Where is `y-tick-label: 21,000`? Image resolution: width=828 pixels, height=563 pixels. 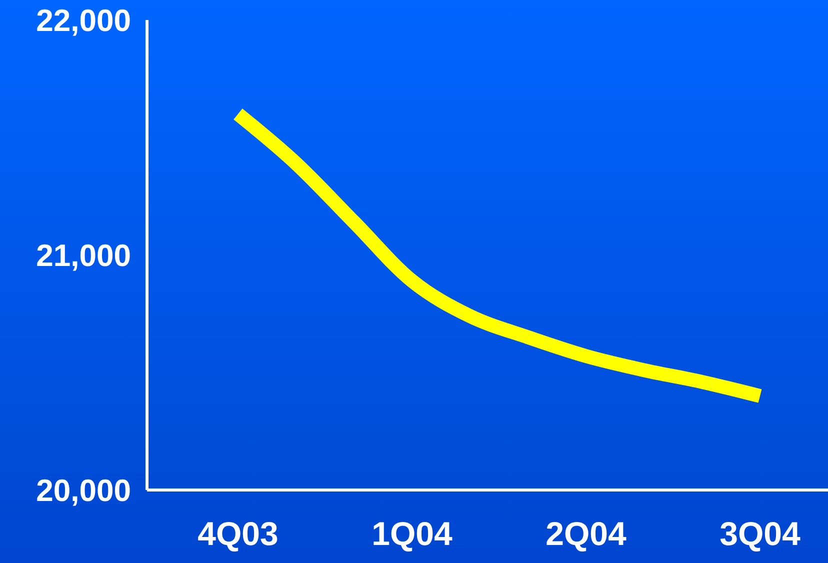 y-tick-label: 21,000 is located at coordinates (83, 255).